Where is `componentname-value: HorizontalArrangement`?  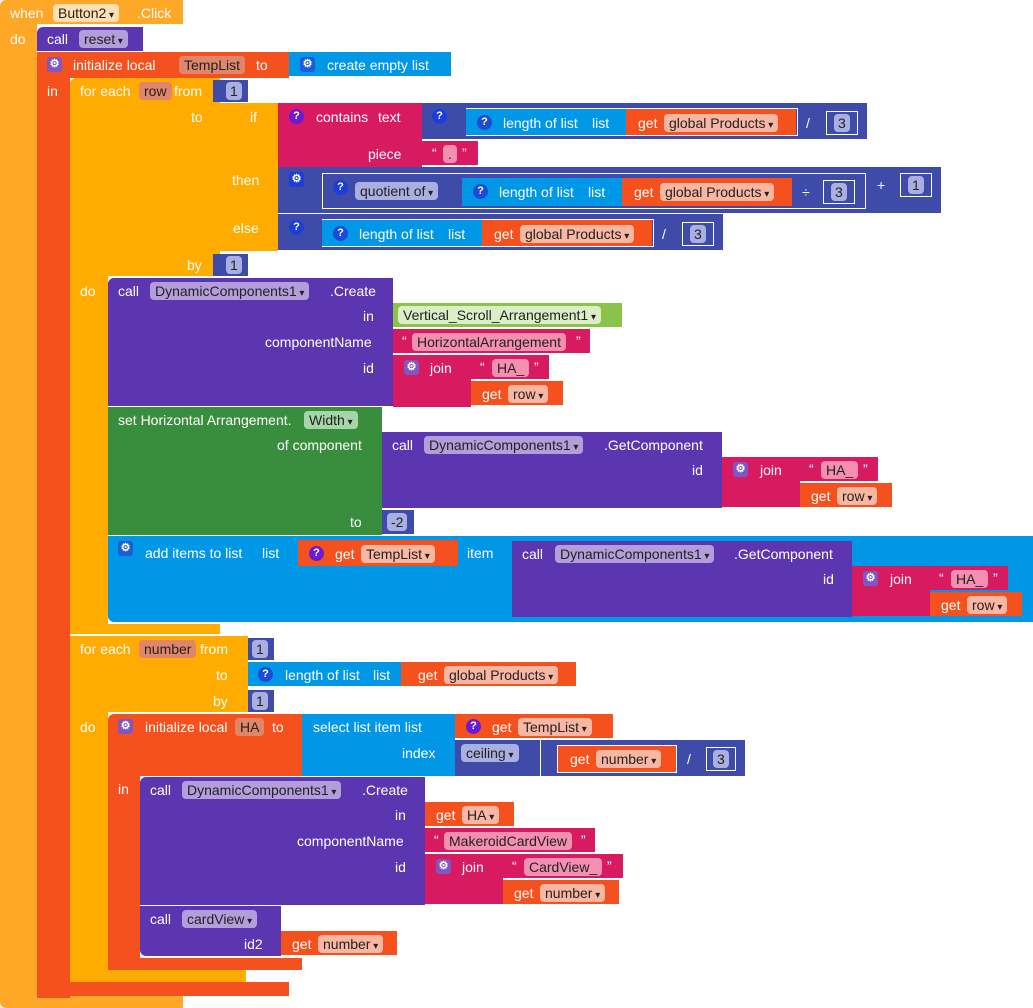
componentname-value: HorizontalArrangement is located at coordinates (489, 342).